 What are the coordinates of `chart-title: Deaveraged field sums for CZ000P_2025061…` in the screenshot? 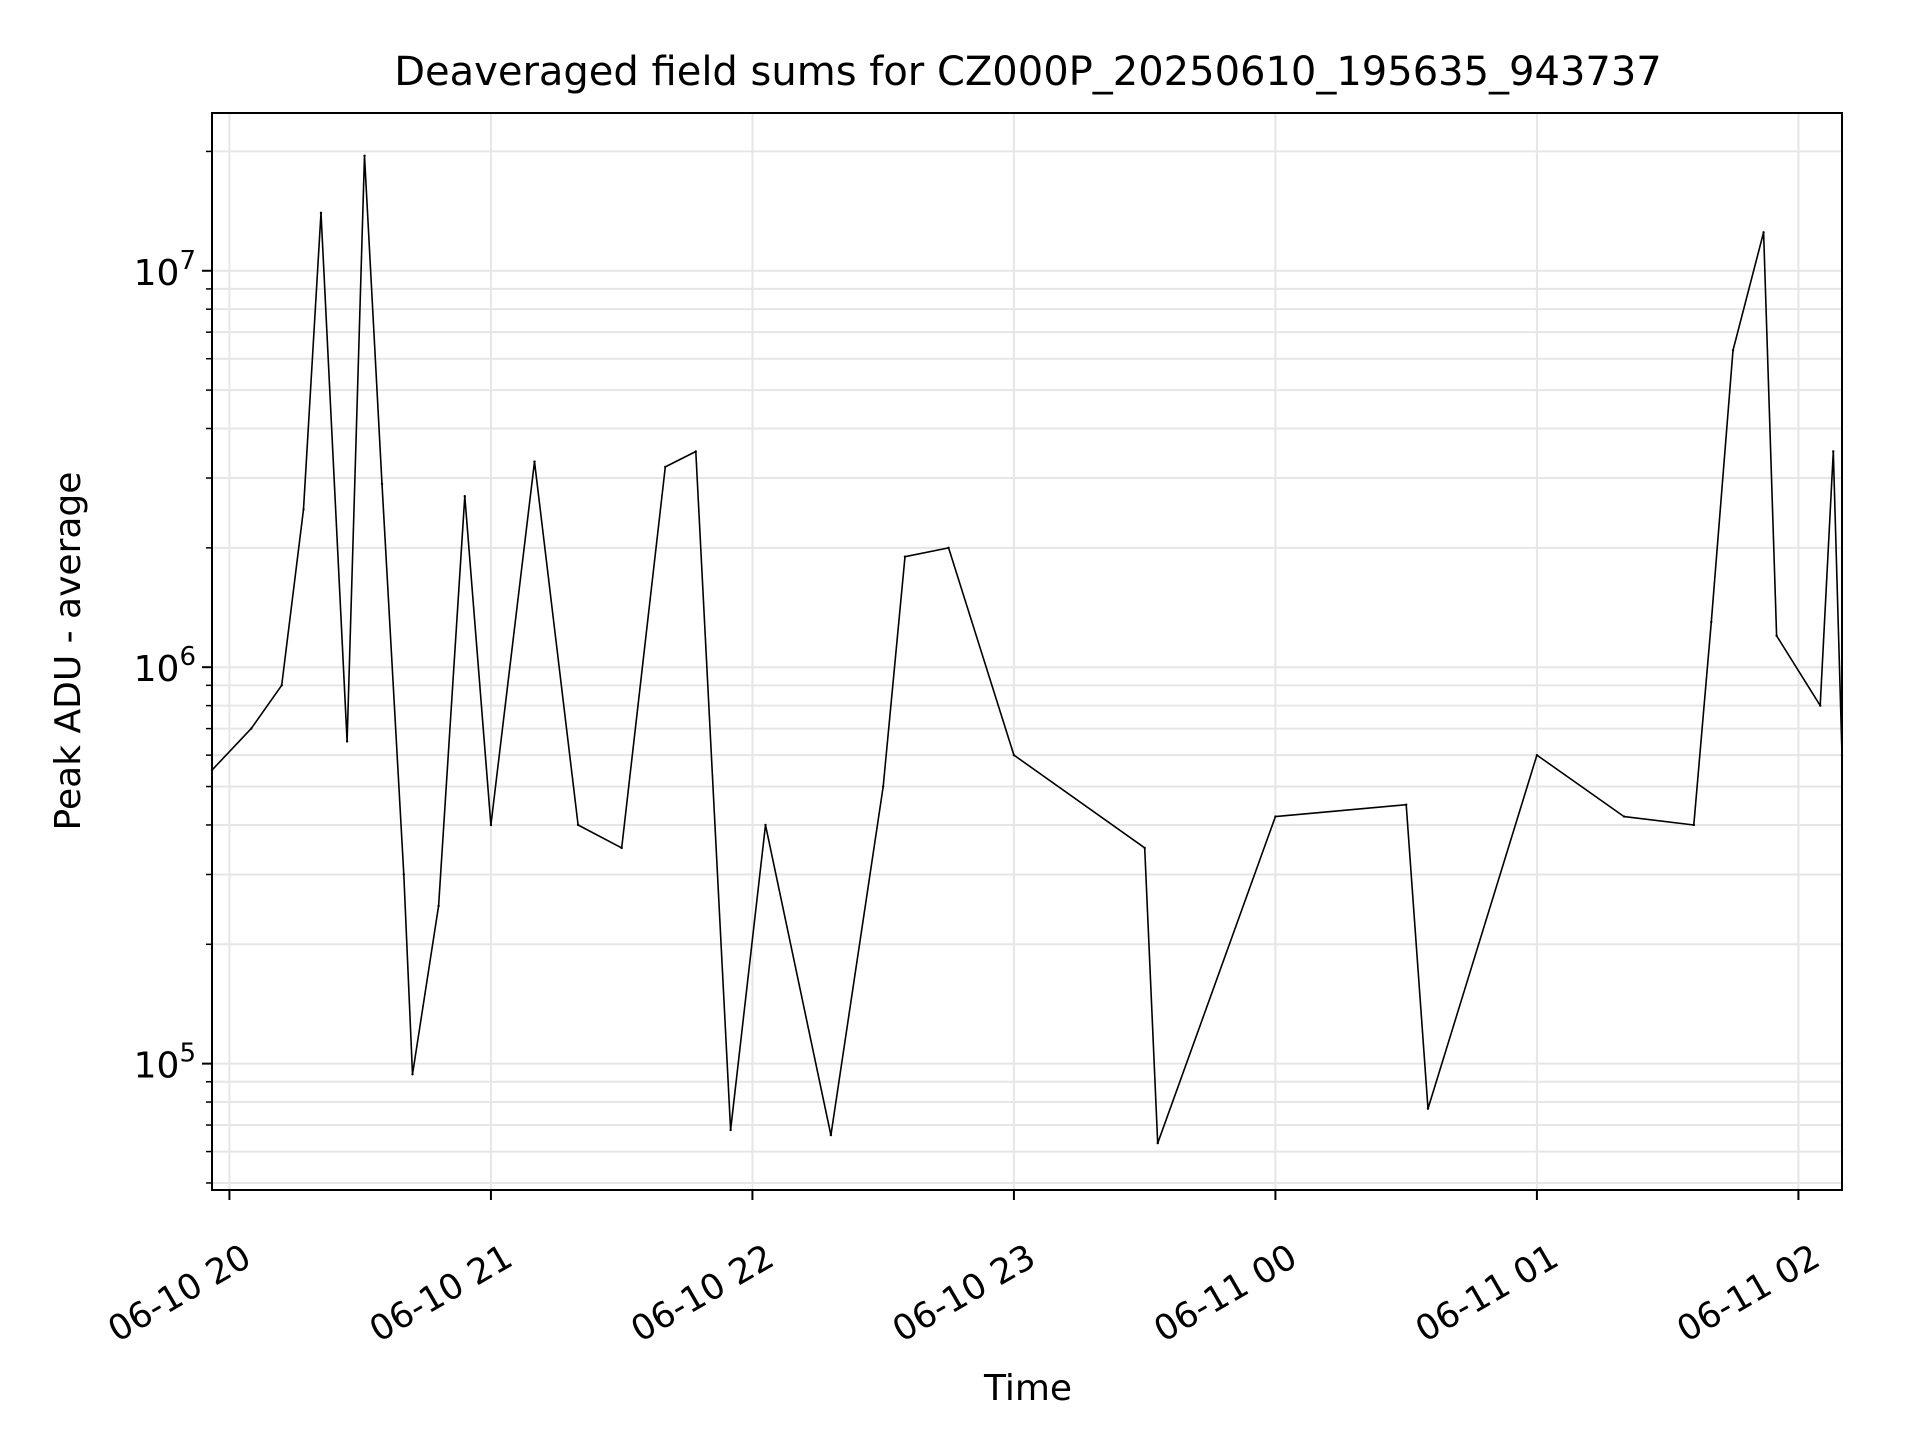 It's located at (1028, 72).